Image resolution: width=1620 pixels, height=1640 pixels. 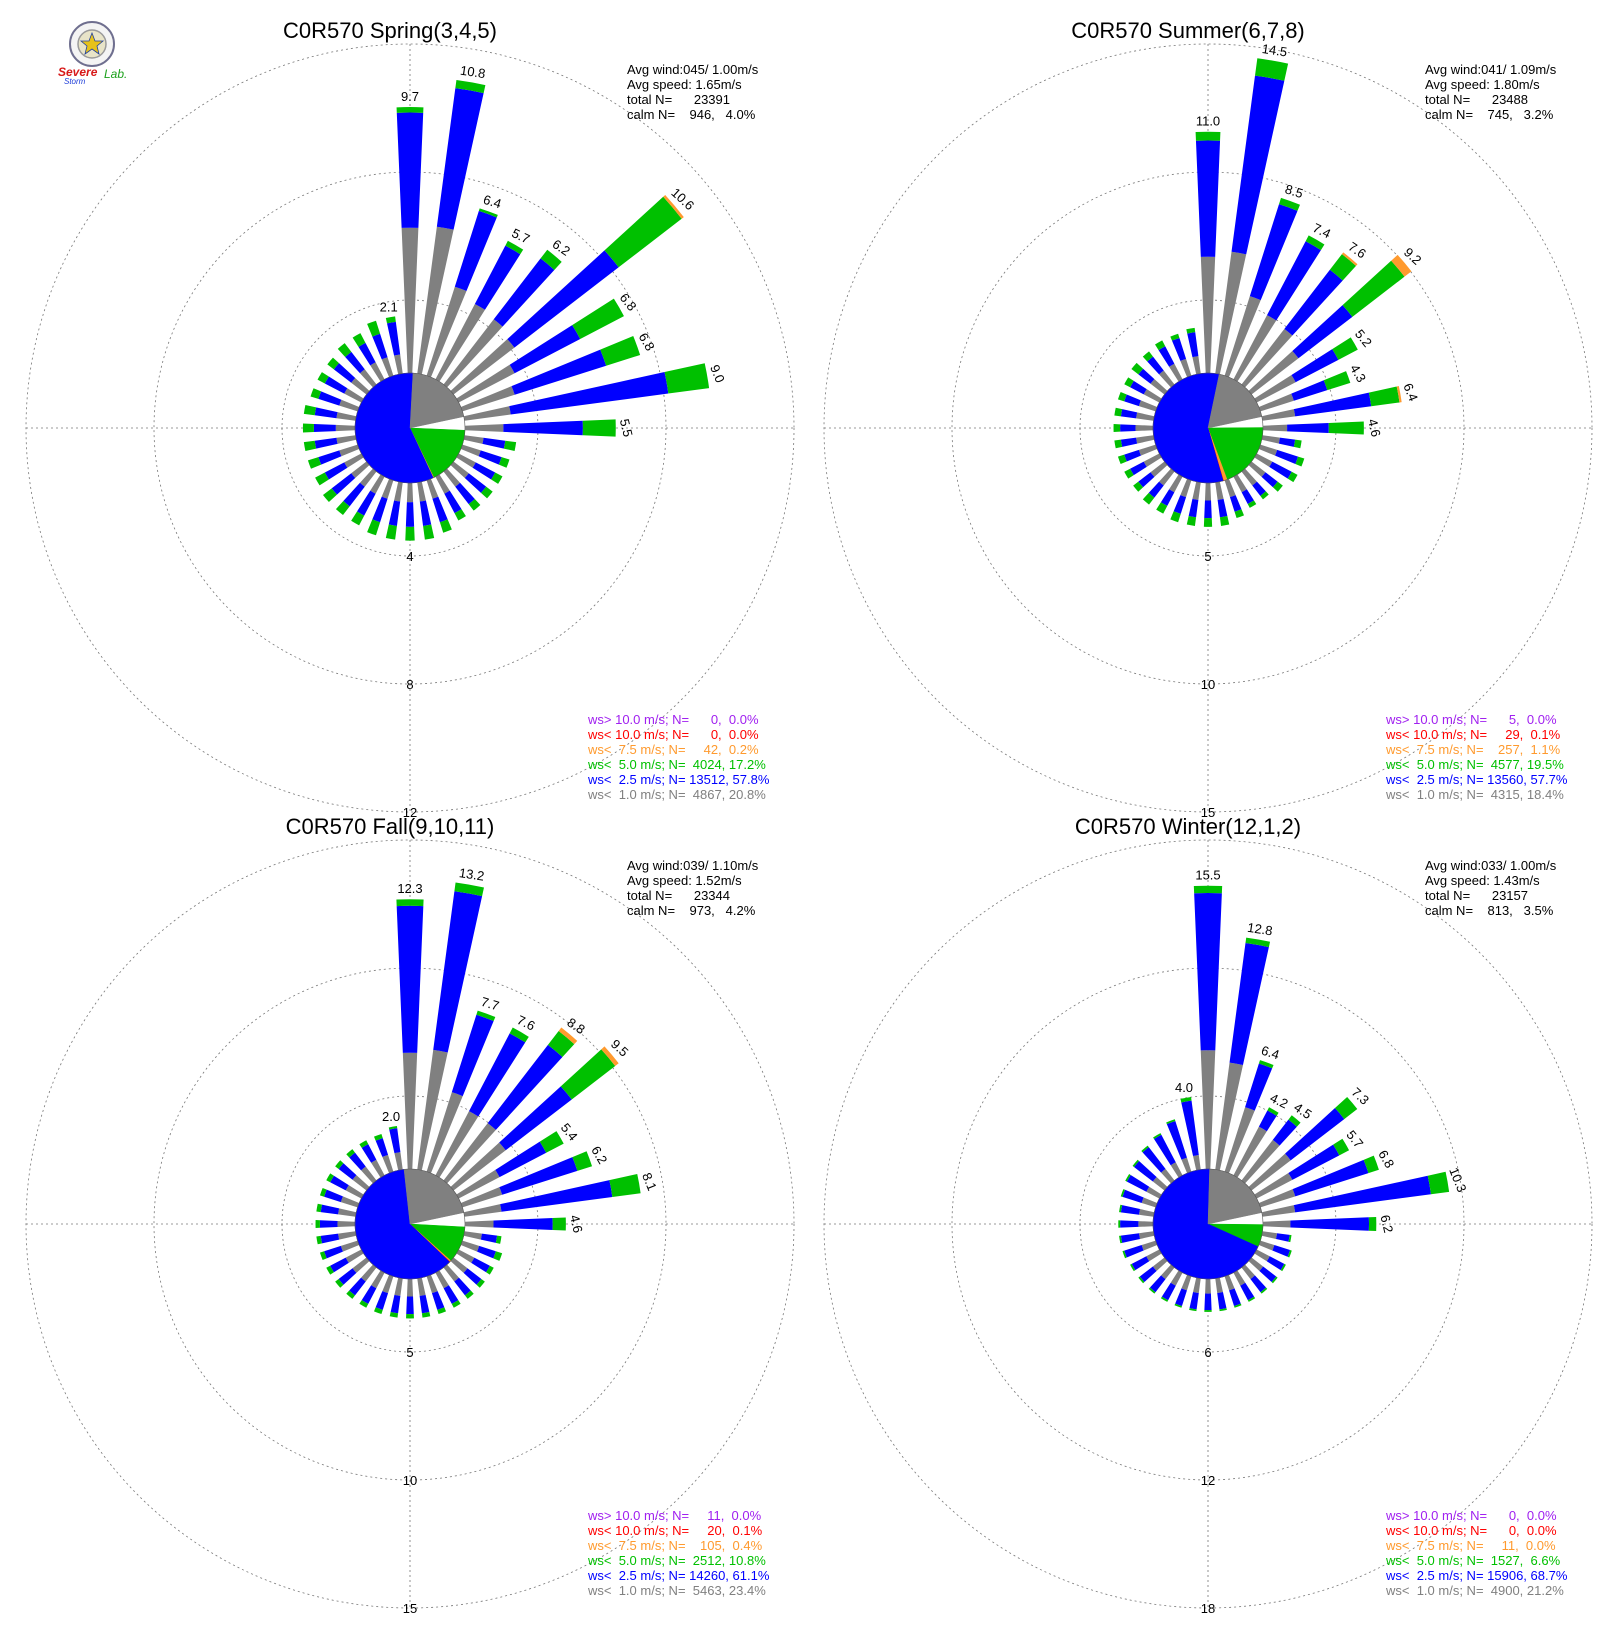 I want to click on ring-label: 5, so click(x=1207, y=556).